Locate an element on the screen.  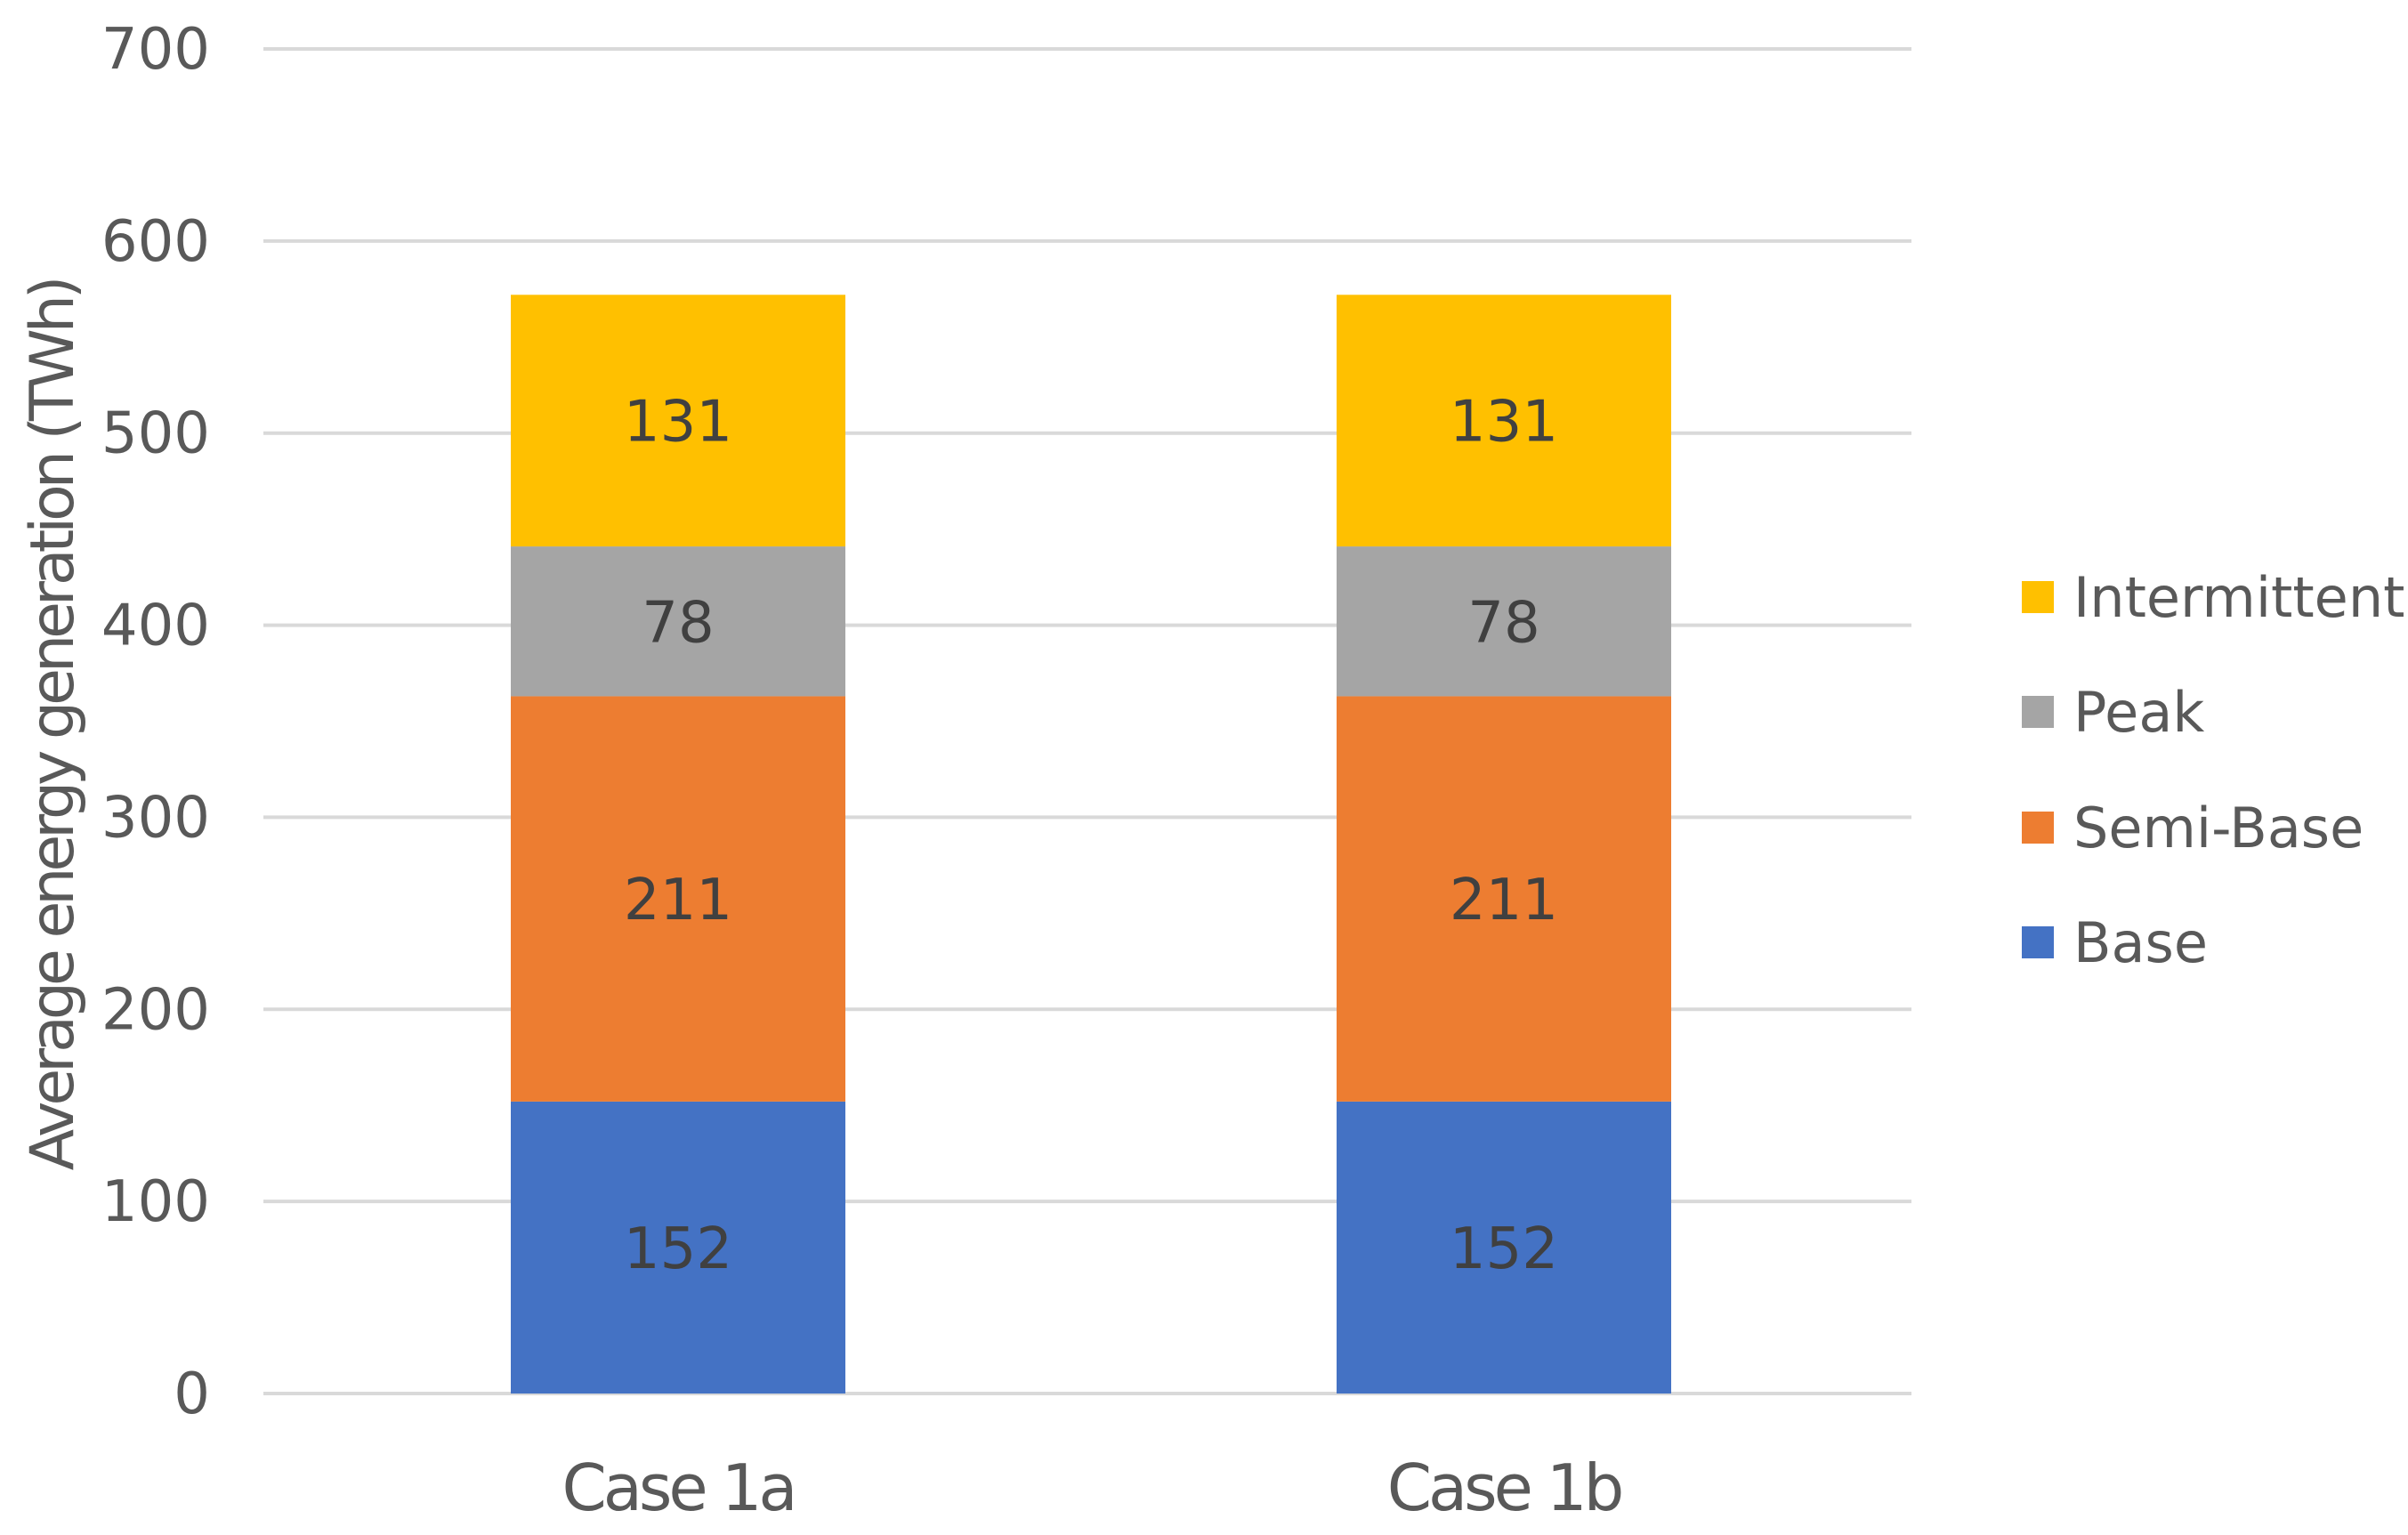
x-category-label: Case 1b is located at coordinates (1504, 1488).